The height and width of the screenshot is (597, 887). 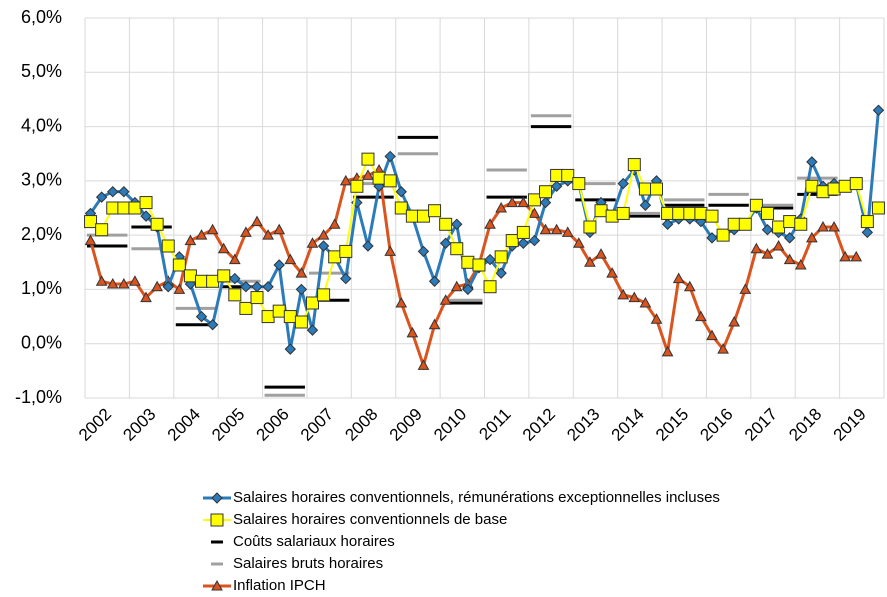 What do you see at coordinates (279, 585) in the screenshot?
I see `legend-label: Inflation IPCH` at bounding box center [279, 585].